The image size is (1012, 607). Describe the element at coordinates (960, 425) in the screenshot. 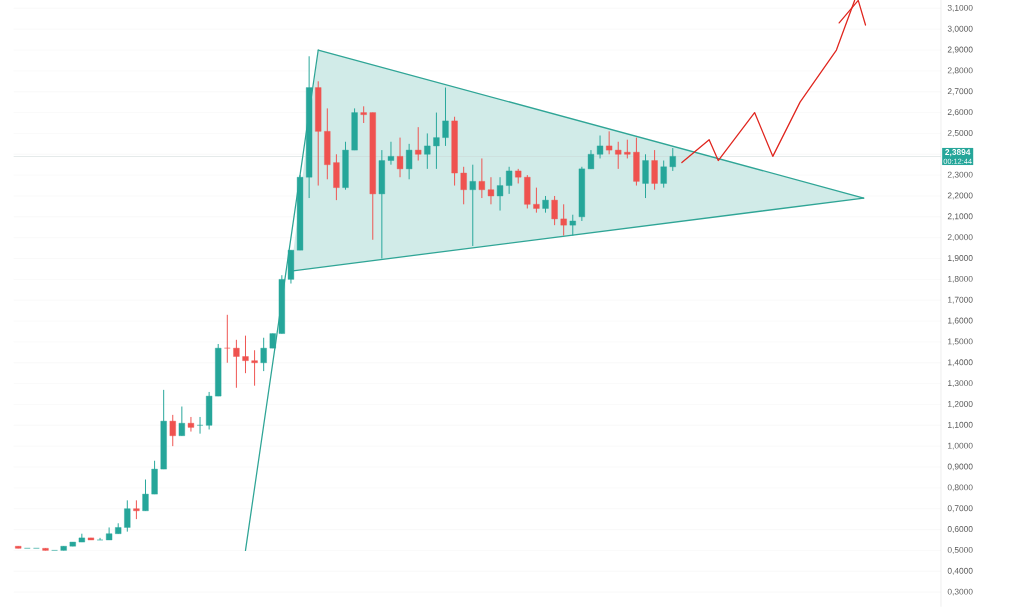

I see `y-tick-label: 1,1000` at that location.